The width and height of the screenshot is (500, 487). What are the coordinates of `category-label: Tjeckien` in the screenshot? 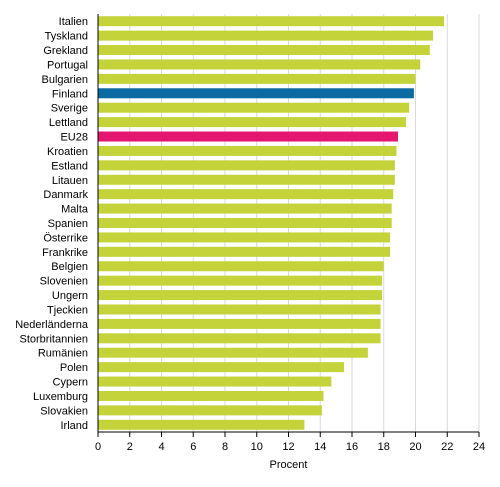 It's located at (67, 310).